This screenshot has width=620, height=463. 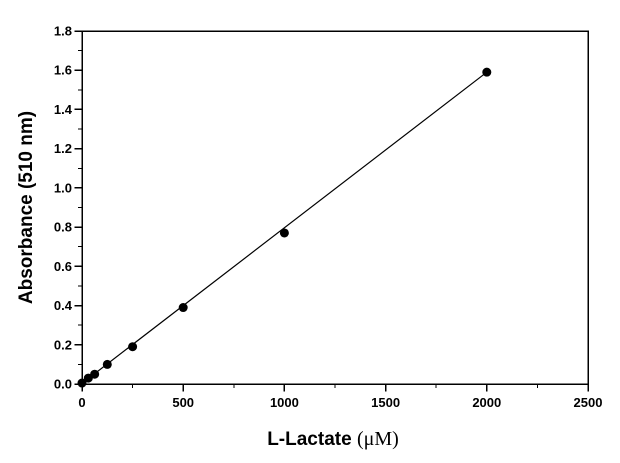 What do you see at coordinates (588, 402) in the screenshot?
I see `x-tick-label: 2500` at bounding box center [588, 402].